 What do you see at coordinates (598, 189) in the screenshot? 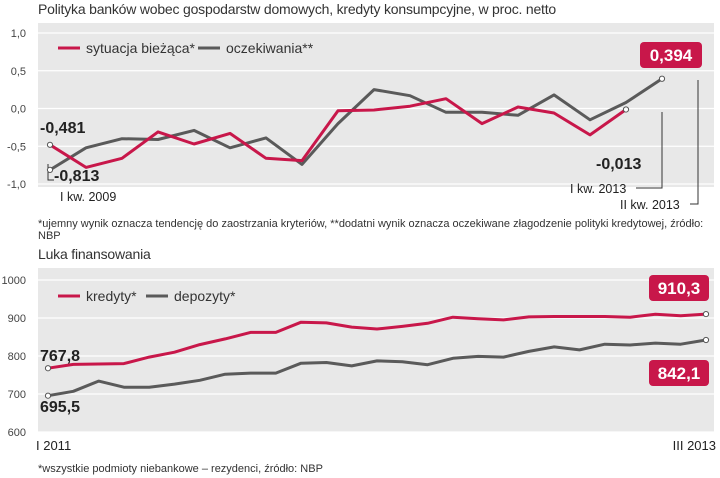
I see `label-end-current-period: I kw. 2013` at bounding box center [598, 189].